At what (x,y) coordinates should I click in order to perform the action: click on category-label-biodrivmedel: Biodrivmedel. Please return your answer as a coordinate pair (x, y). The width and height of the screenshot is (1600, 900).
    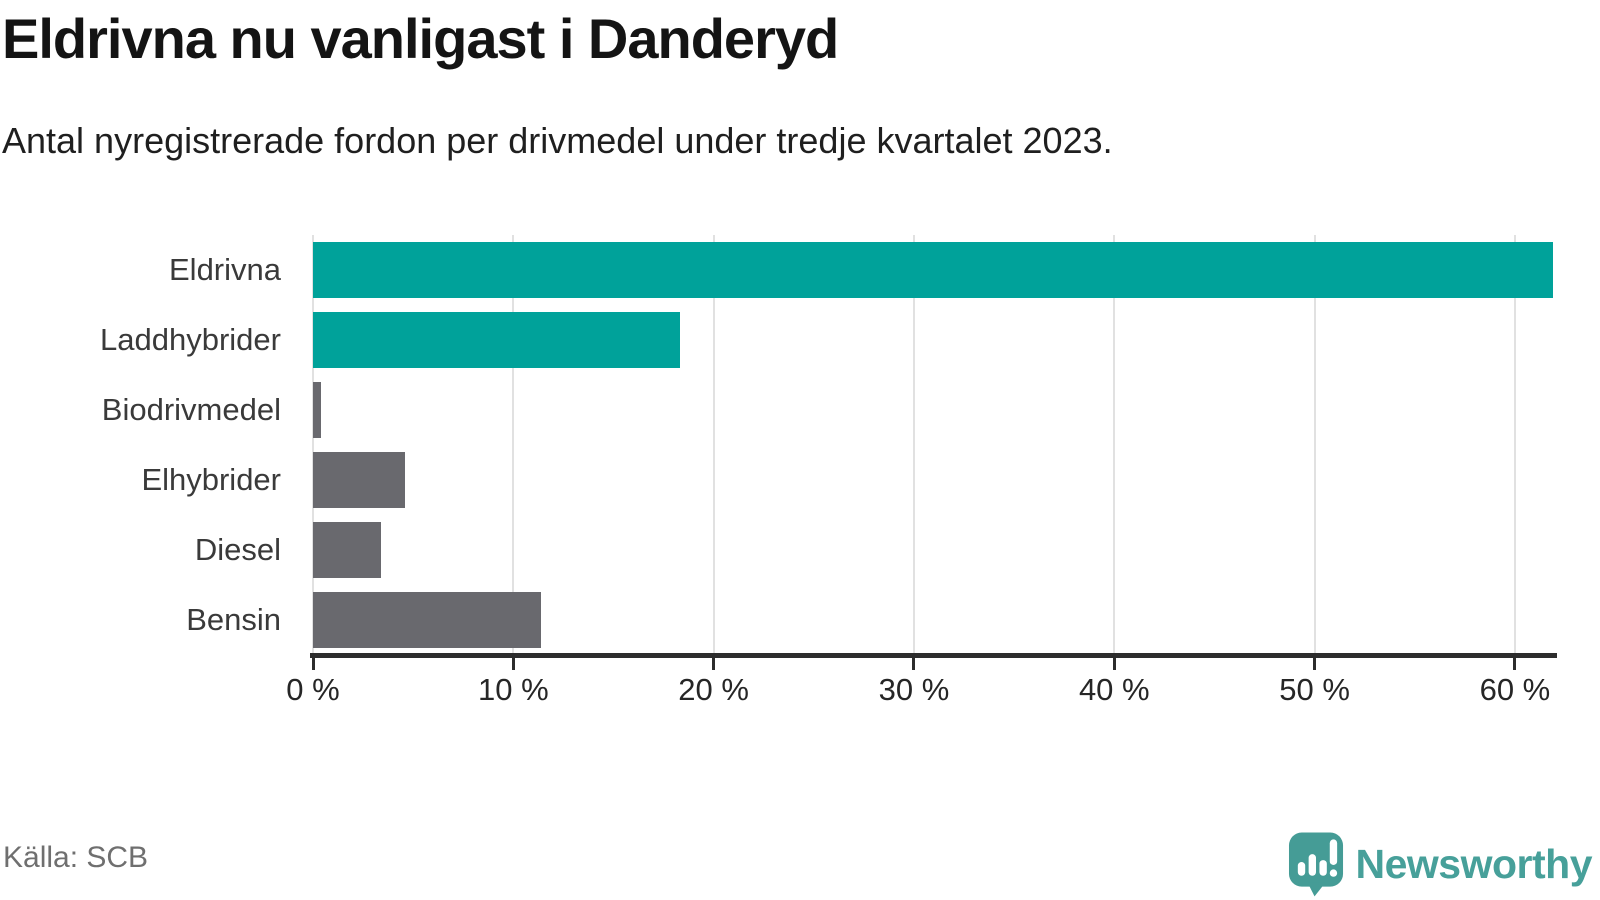
    Looking at the image, I should click on (191, 409).